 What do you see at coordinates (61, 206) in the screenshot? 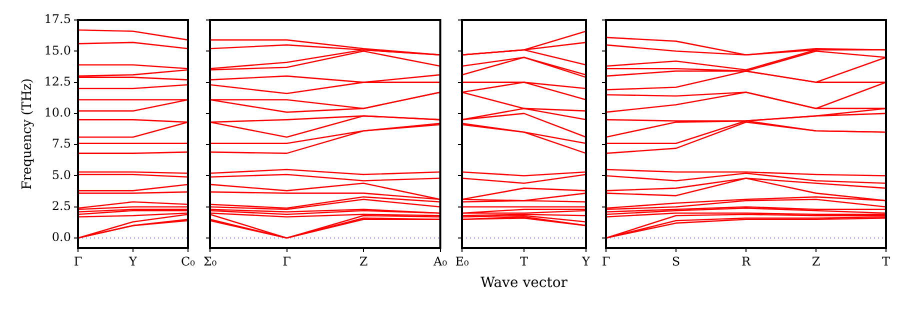
I see `y-tick-label: 2.5` at bounding box center [61, 206].